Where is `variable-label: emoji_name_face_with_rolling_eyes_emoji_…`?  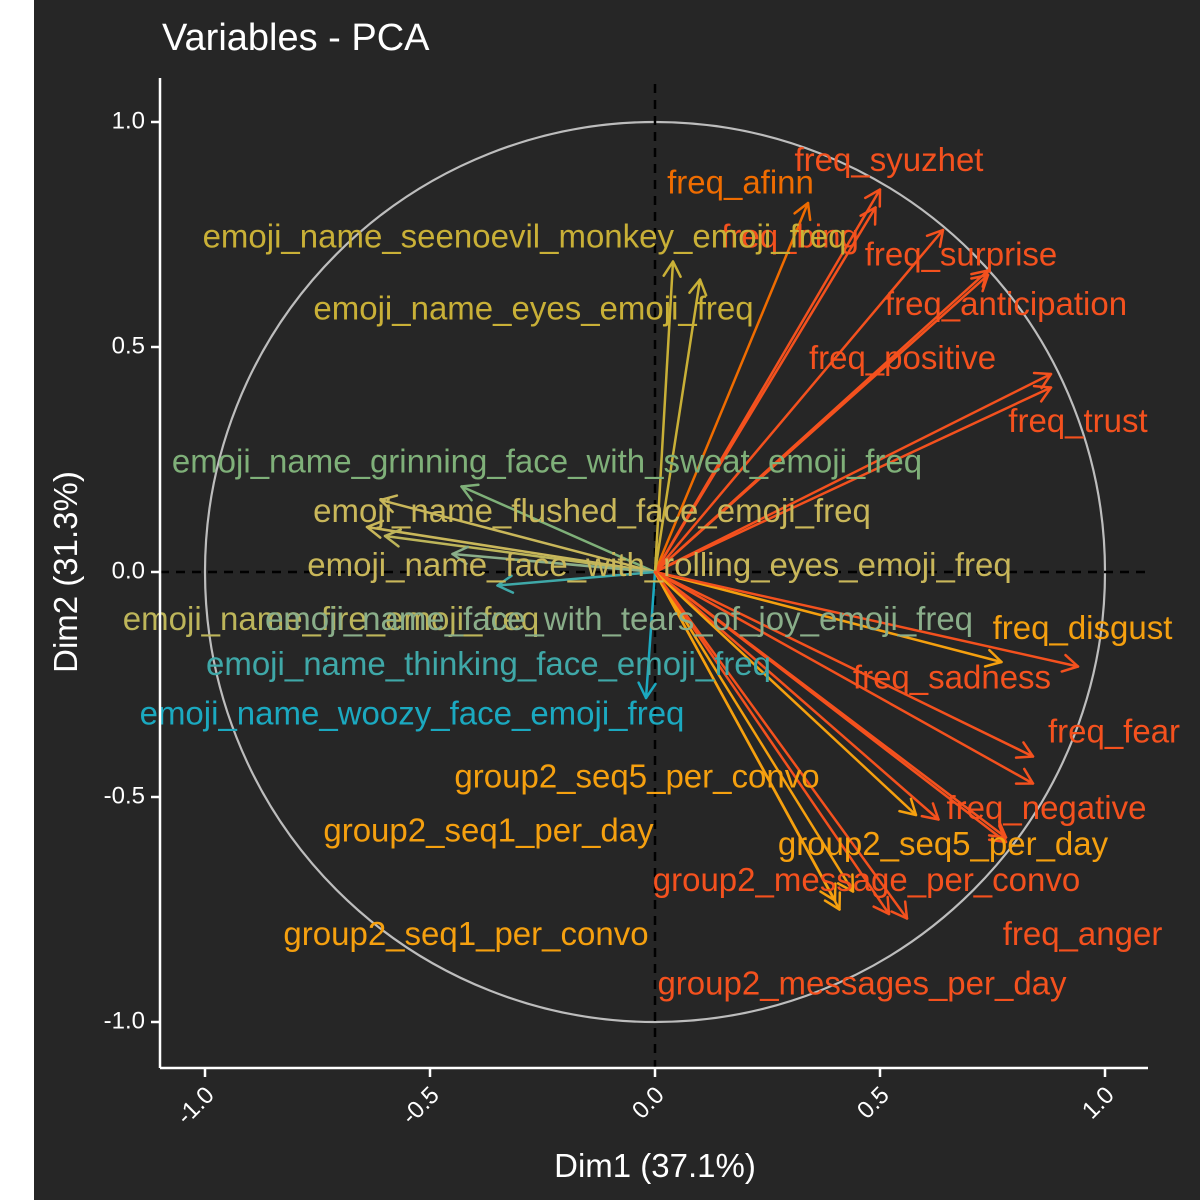
variable-label: emoji_name_face_with_rolling_eyes_emoji_… is located at coordinates (659, 564).